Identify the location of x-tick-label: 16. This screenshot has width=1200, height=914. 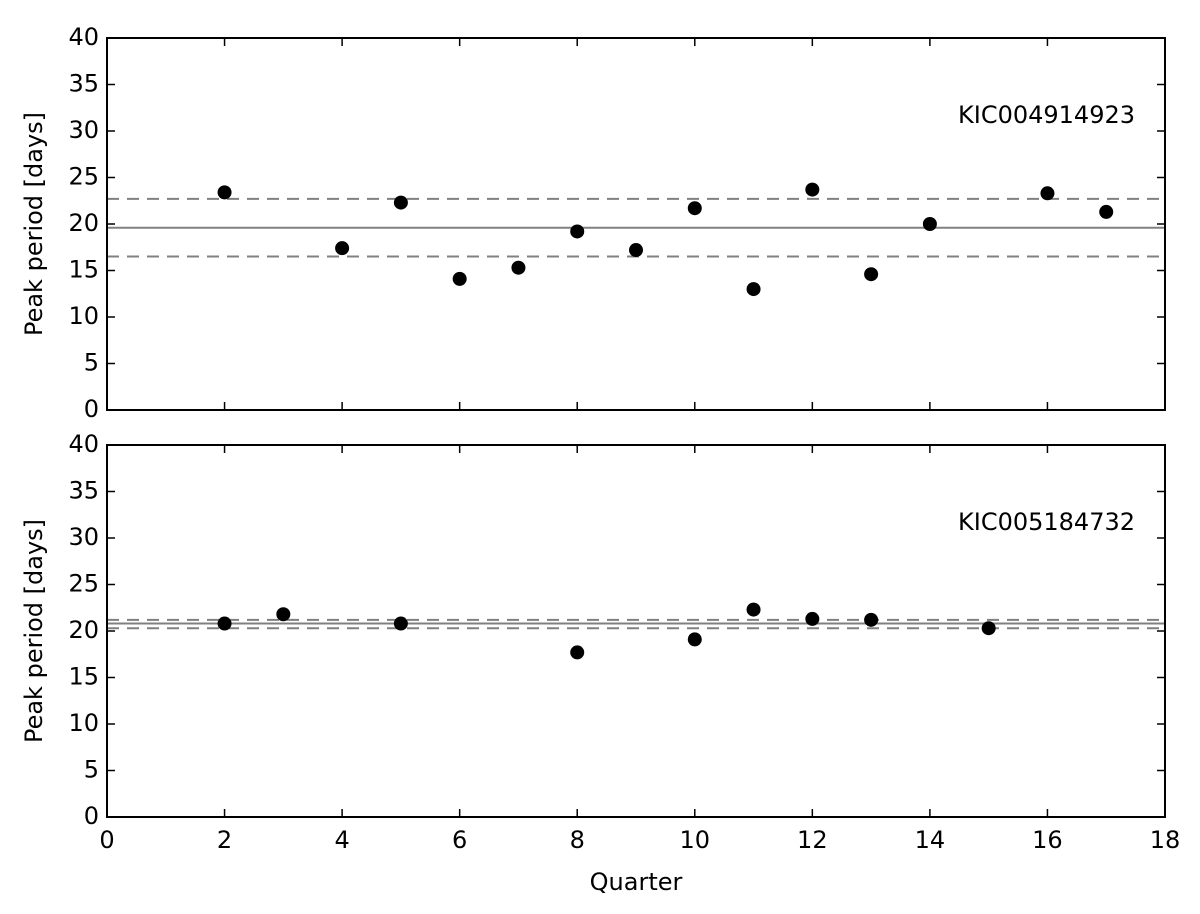
(1047, 840).